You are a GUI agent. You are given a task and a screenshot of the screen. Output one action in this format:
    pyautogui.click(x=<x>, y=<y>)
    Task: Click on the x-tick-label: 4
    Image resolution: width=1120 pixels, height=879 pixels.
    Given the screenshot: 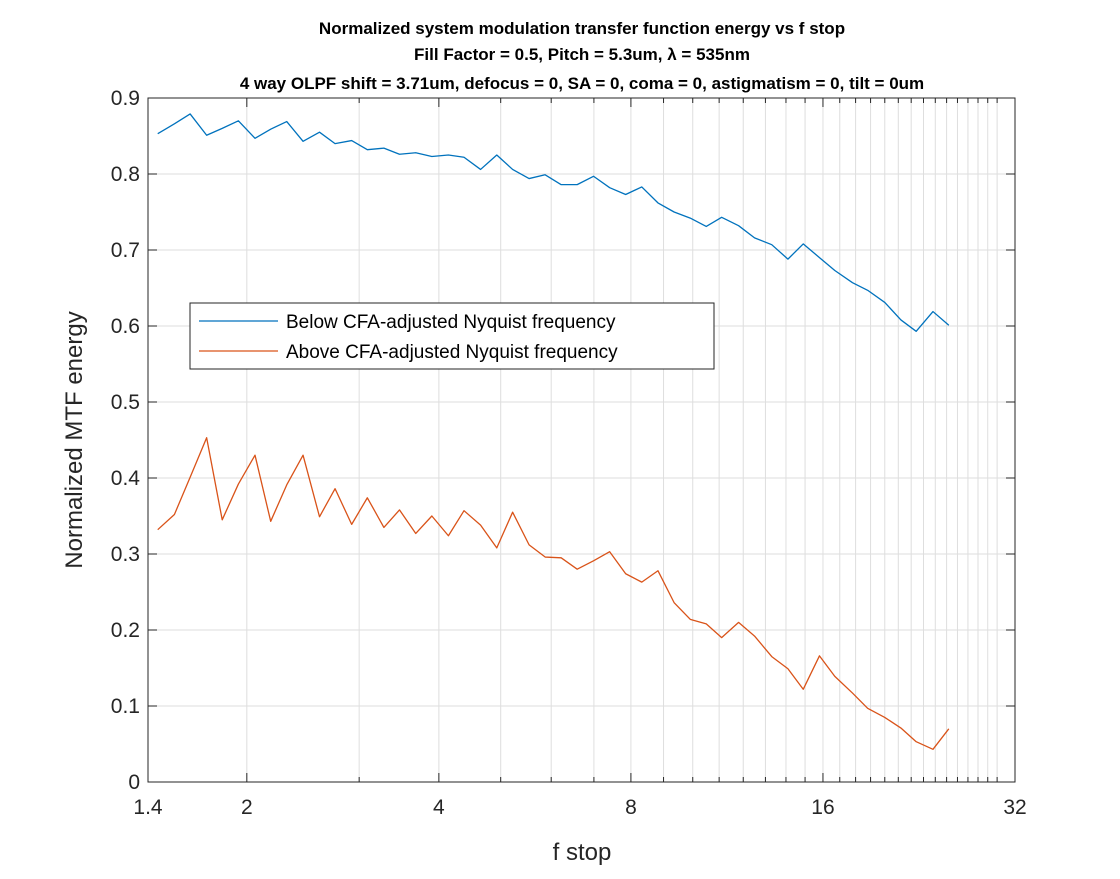 What is the action you would take?
    pyautogui.click(x=439, y=807)
    